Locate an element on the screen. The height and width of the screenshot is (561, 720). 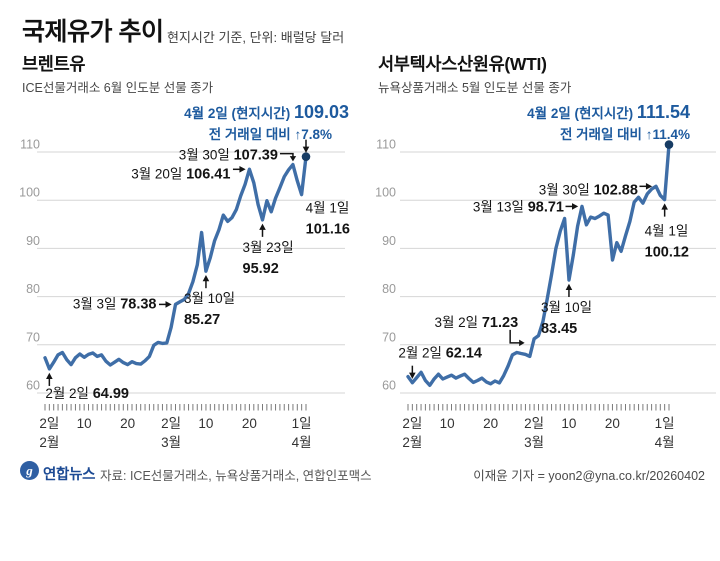
page-subtitle: 현지시간 기준, 단위: 배럴당 달러 is located at coordinates (256, 37).